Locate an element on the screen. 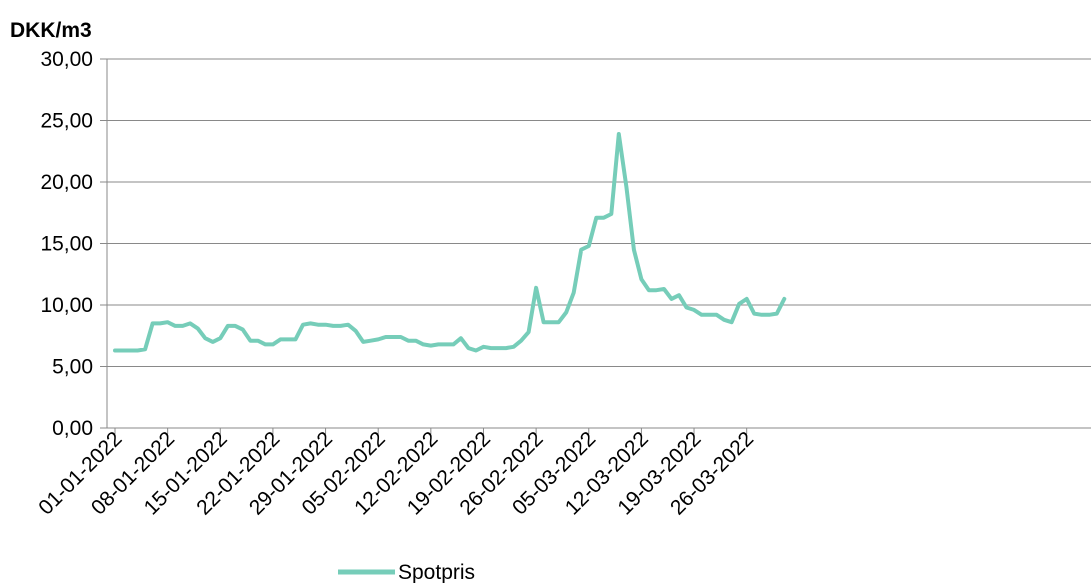  y-axis-ticks: 0,00 5,00 10,00 15,00 20,00 25,00 30,00 is located at coordinates (73, 244).